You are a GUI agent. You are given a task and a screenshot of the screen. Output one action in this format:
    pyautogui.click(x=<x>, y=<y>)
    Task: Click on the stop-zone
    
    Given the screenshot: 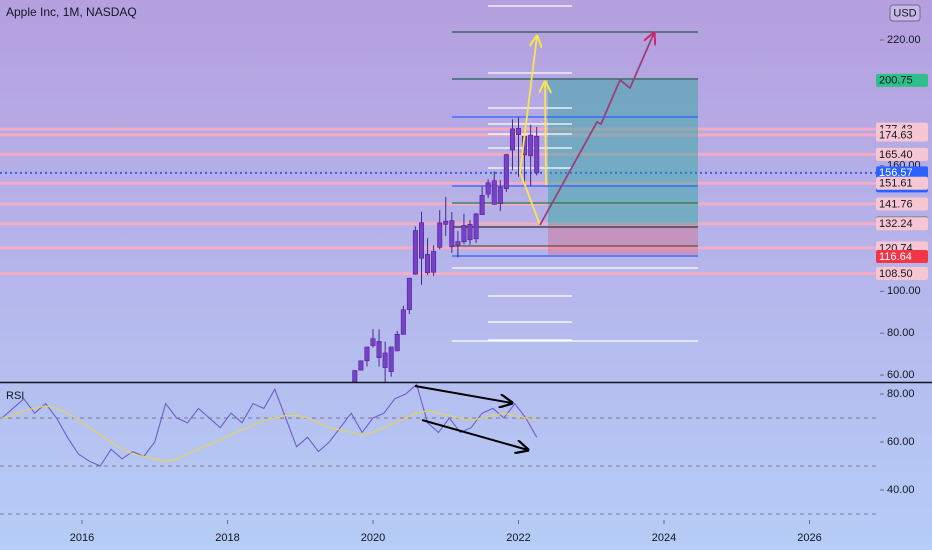 What is the action you would take?
    pyautogui.click(x=623, y=240)
    